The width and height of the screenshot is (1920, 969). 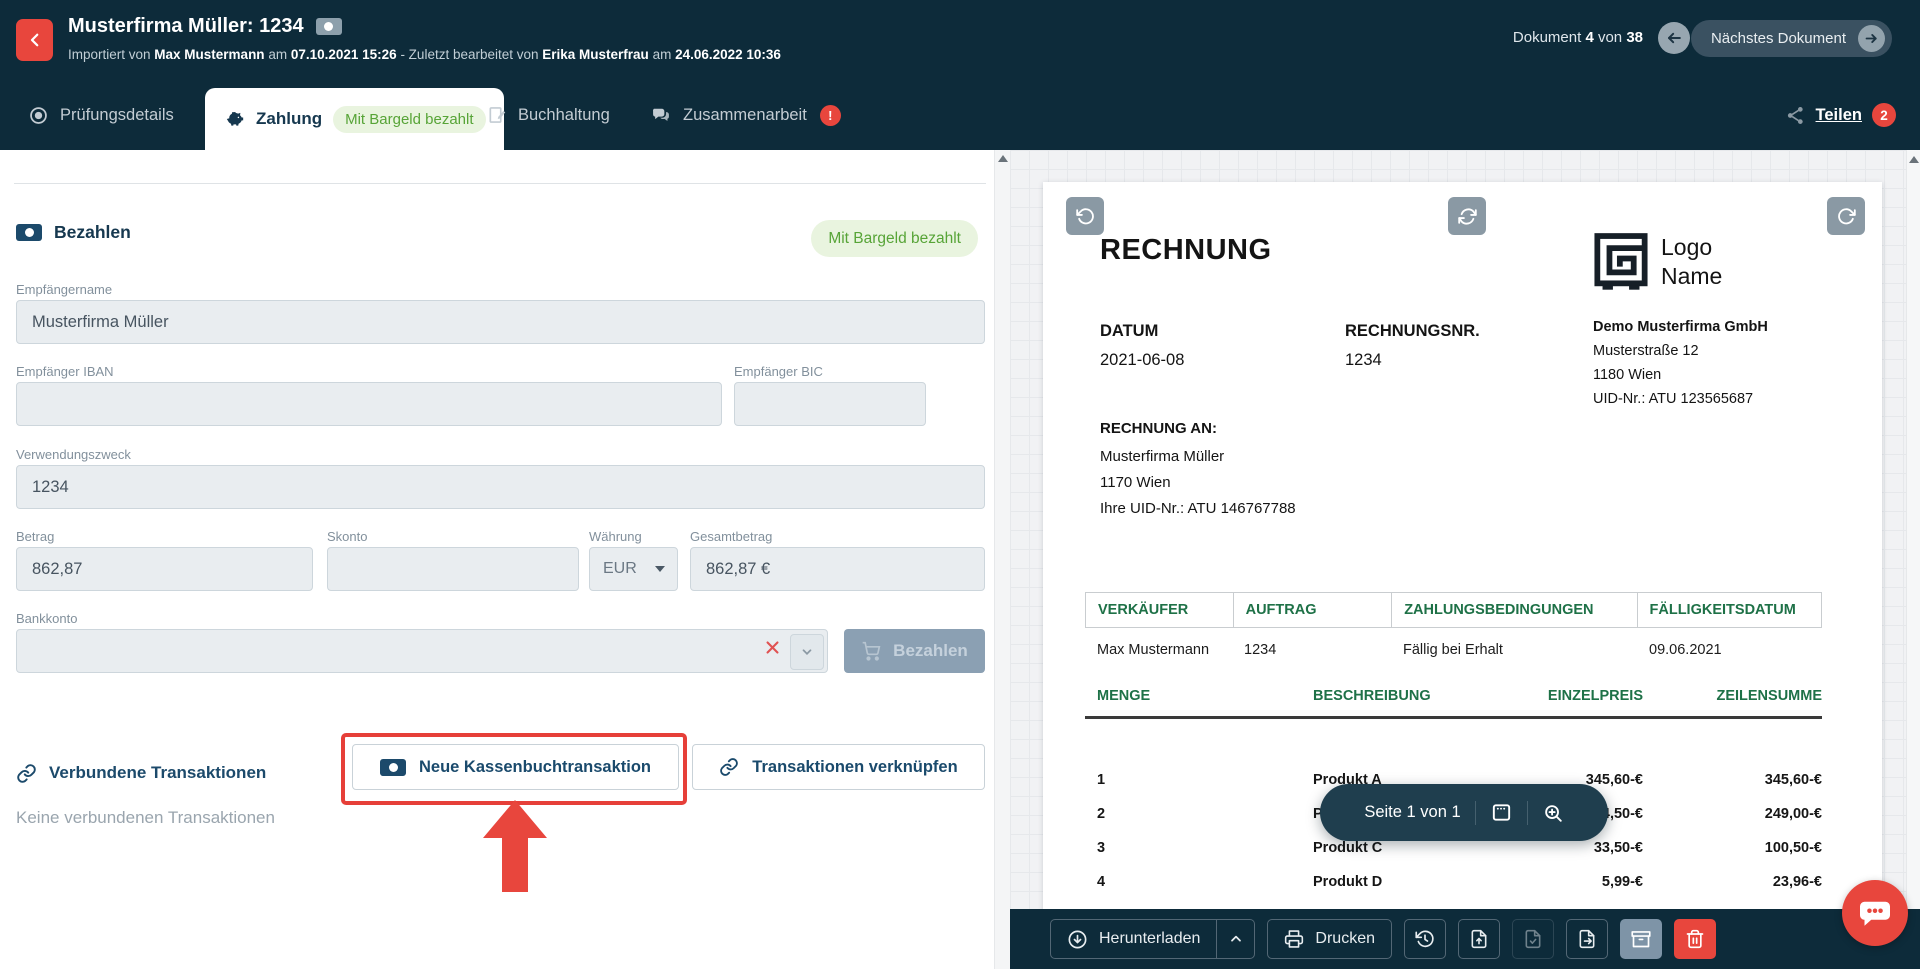 I want to click on previous-document-button, so click(x=1674, y=38).